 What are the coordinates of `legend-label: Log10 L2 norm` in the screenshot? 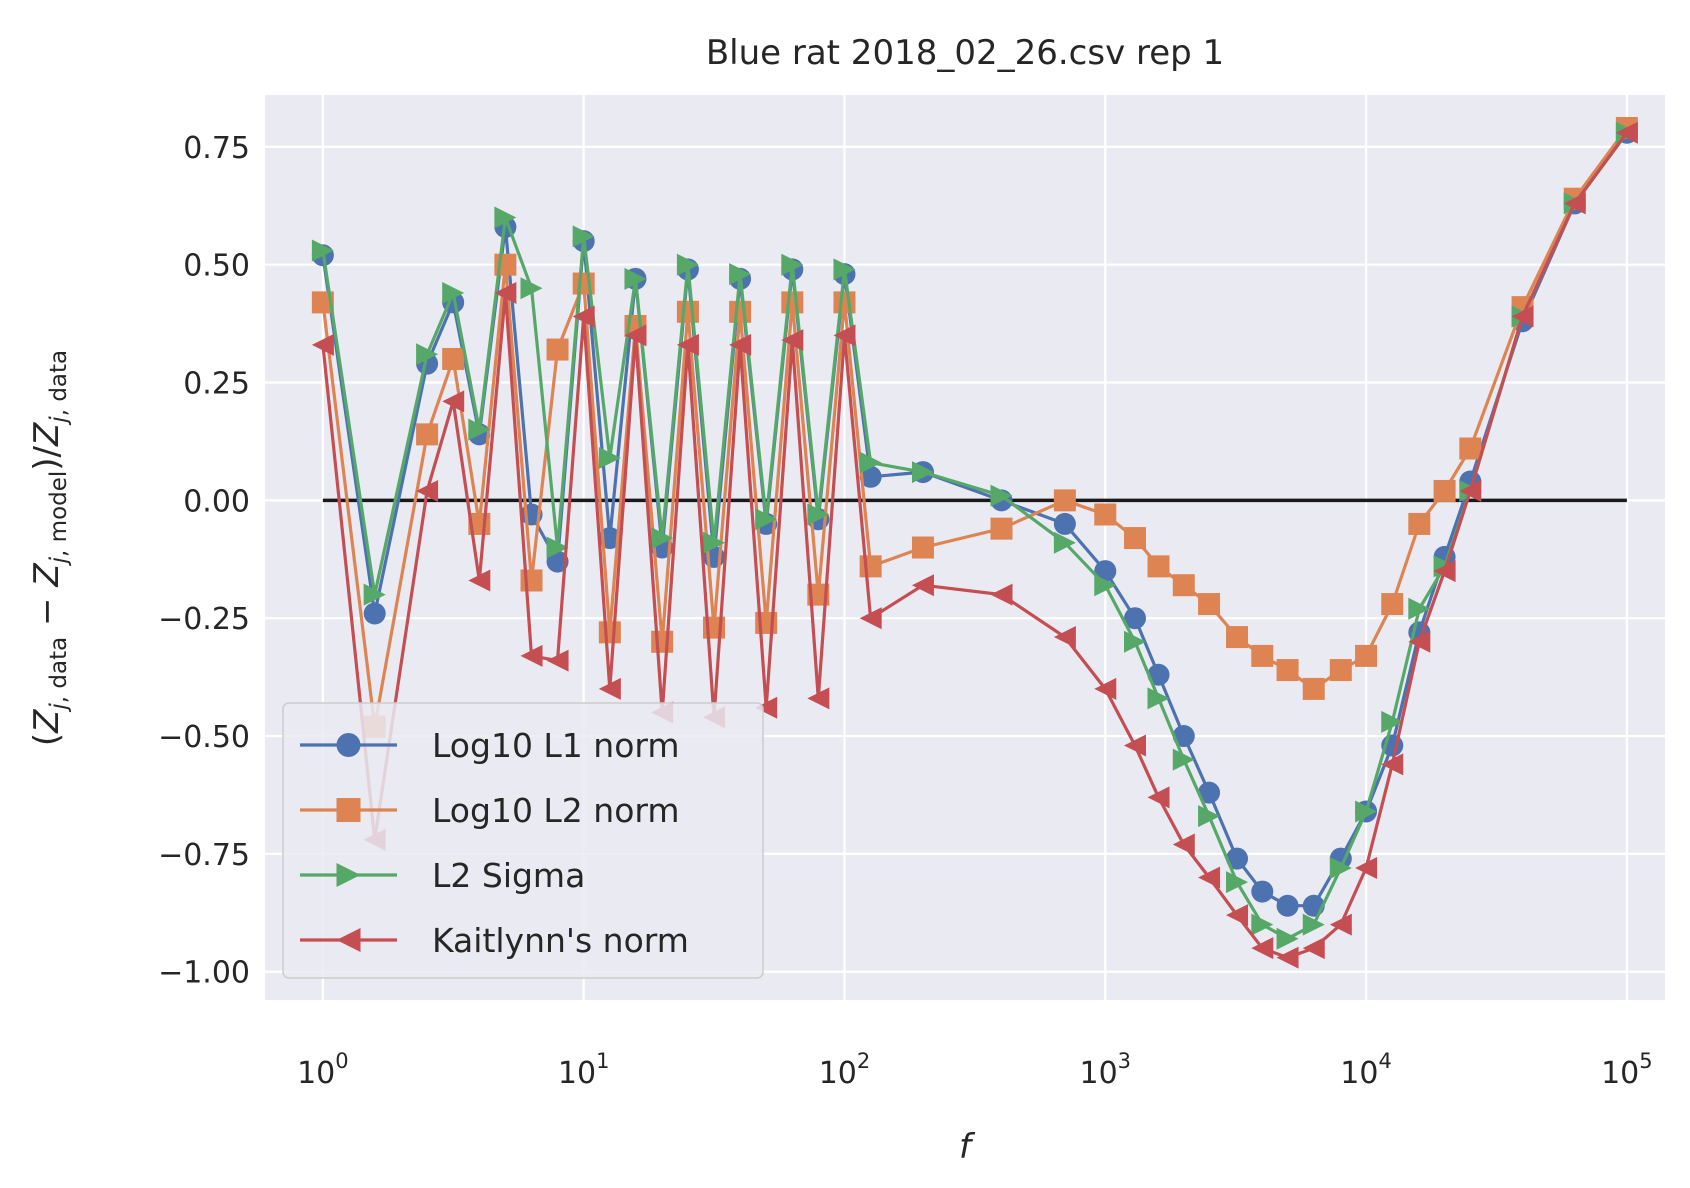 It's located at (556, 810).